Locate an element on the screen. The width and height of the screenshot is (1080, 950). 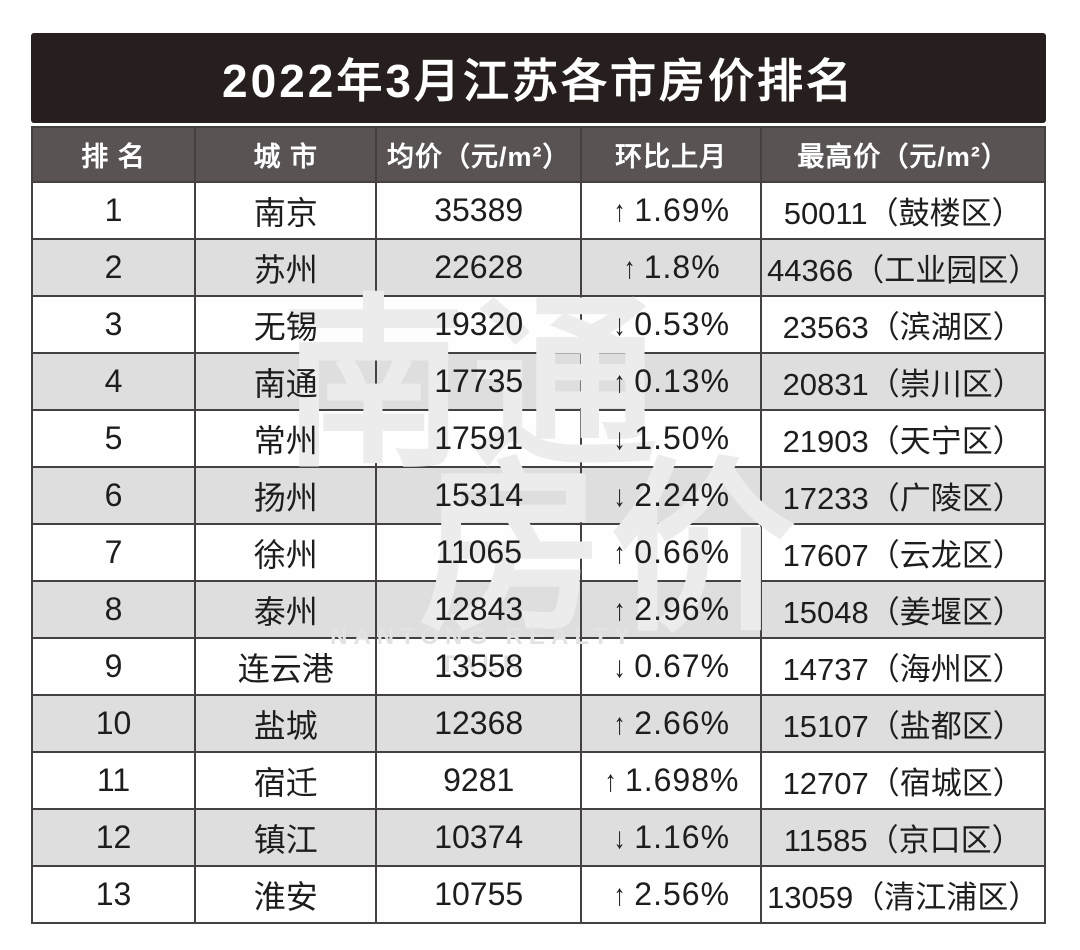
city-name: 淮安 is located at coordinates (285, 896).